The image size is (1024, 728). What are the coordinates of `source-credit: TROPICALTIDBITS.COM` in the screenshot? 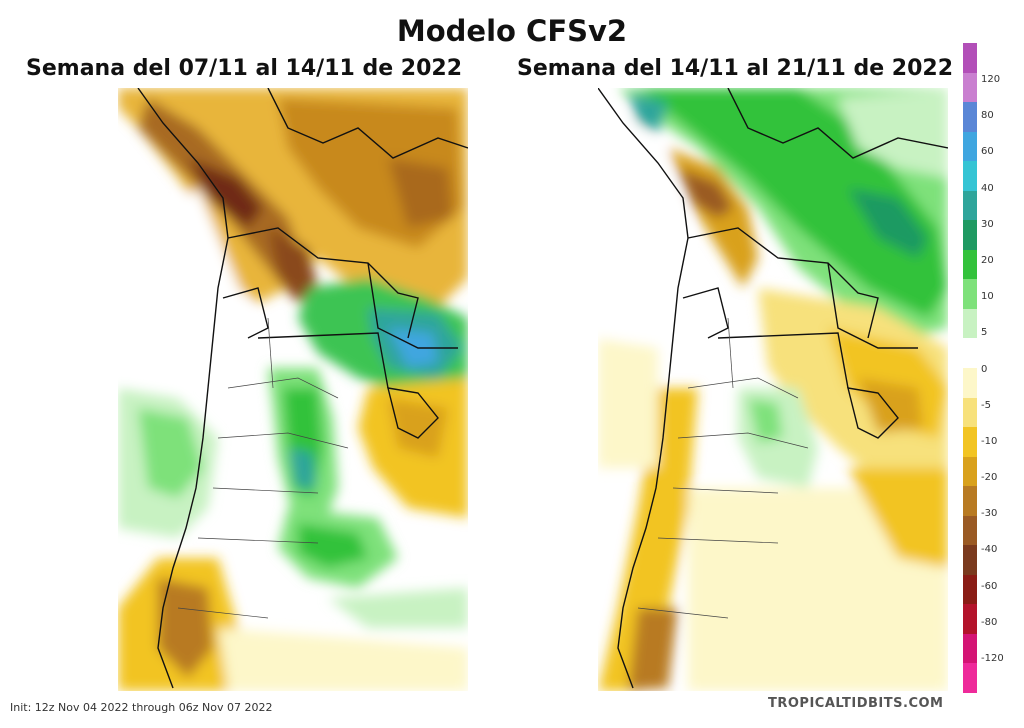 It's located at (856, 703).